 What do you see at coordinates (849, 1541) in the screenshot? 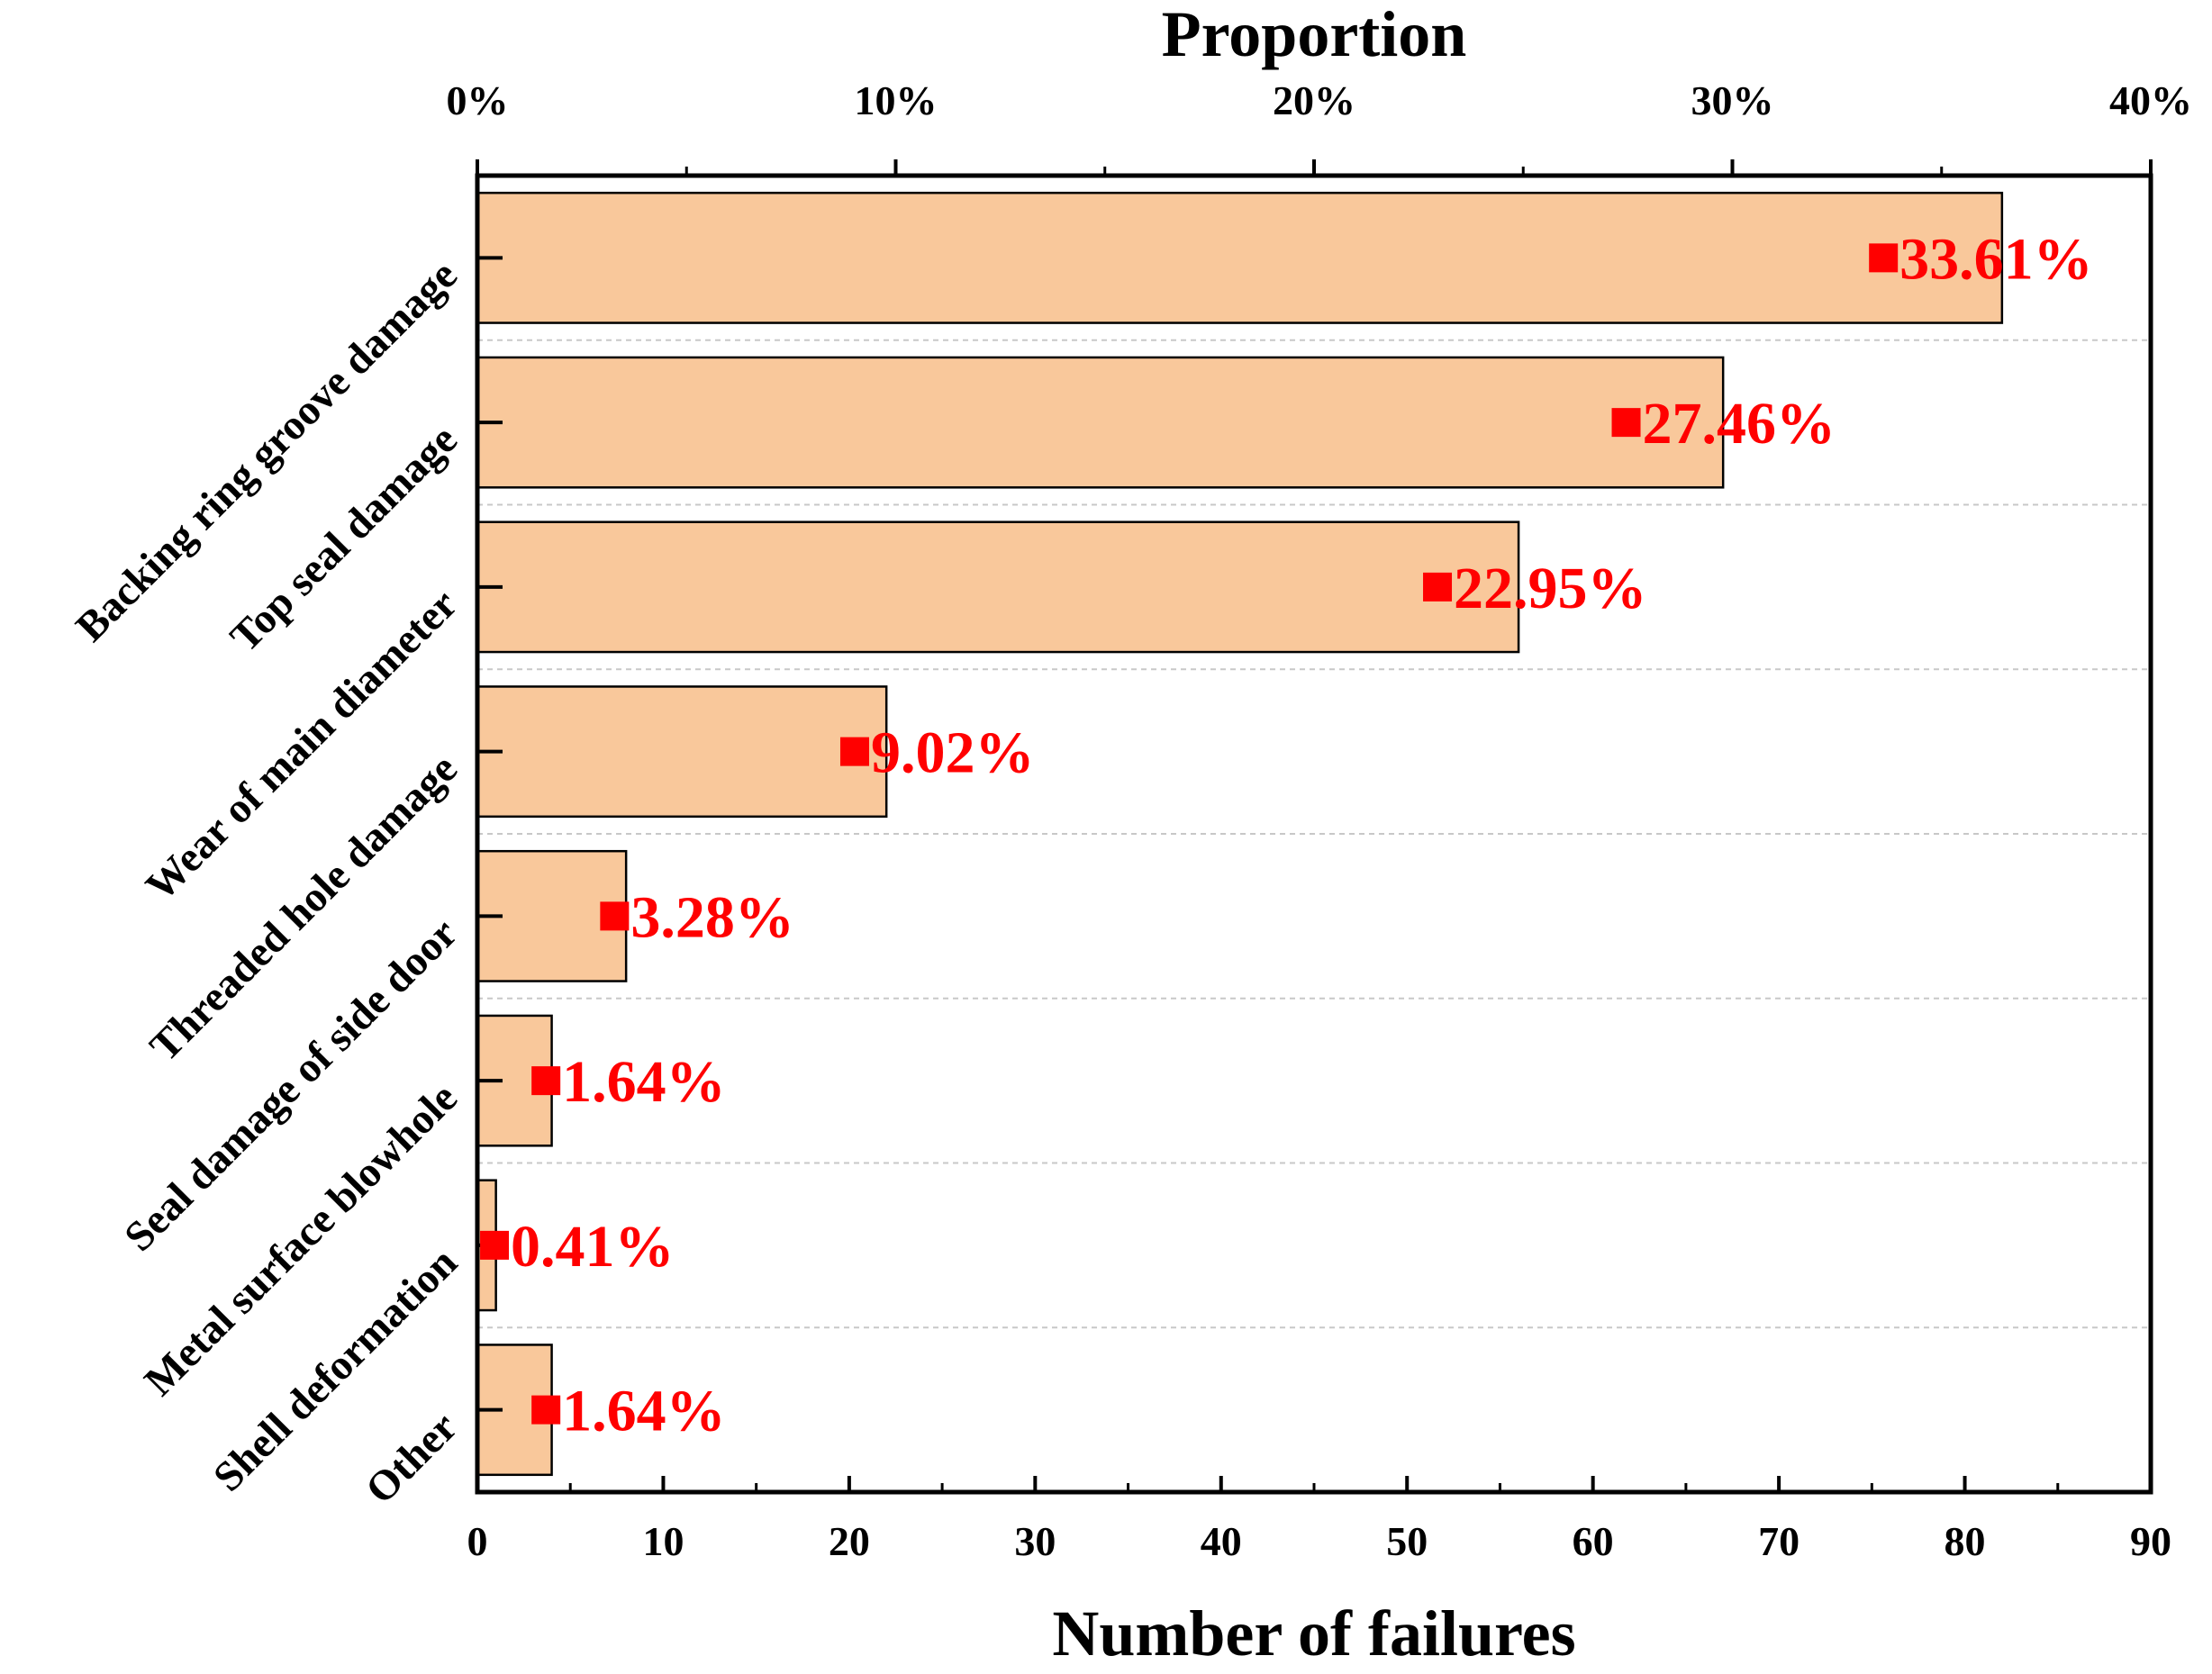
I see `bottom-tick-label: 20` at bounding box center [849, 1541].